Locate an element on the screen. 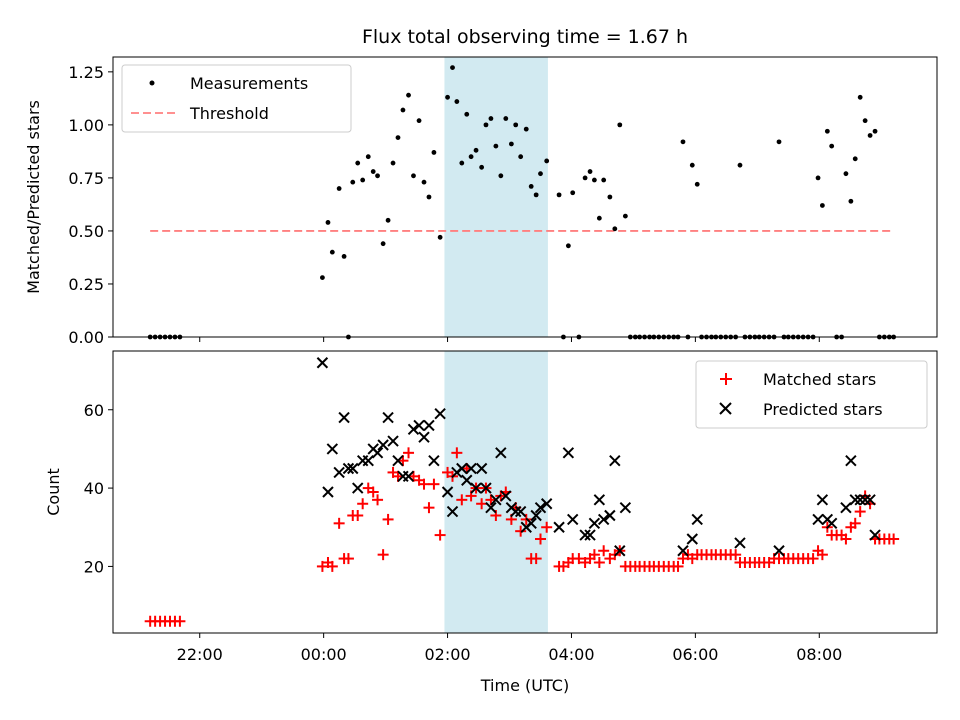 The width and height of the screenshot is (960, 720). x-tick-label: 06:00 is located at coordinates (695, 654).